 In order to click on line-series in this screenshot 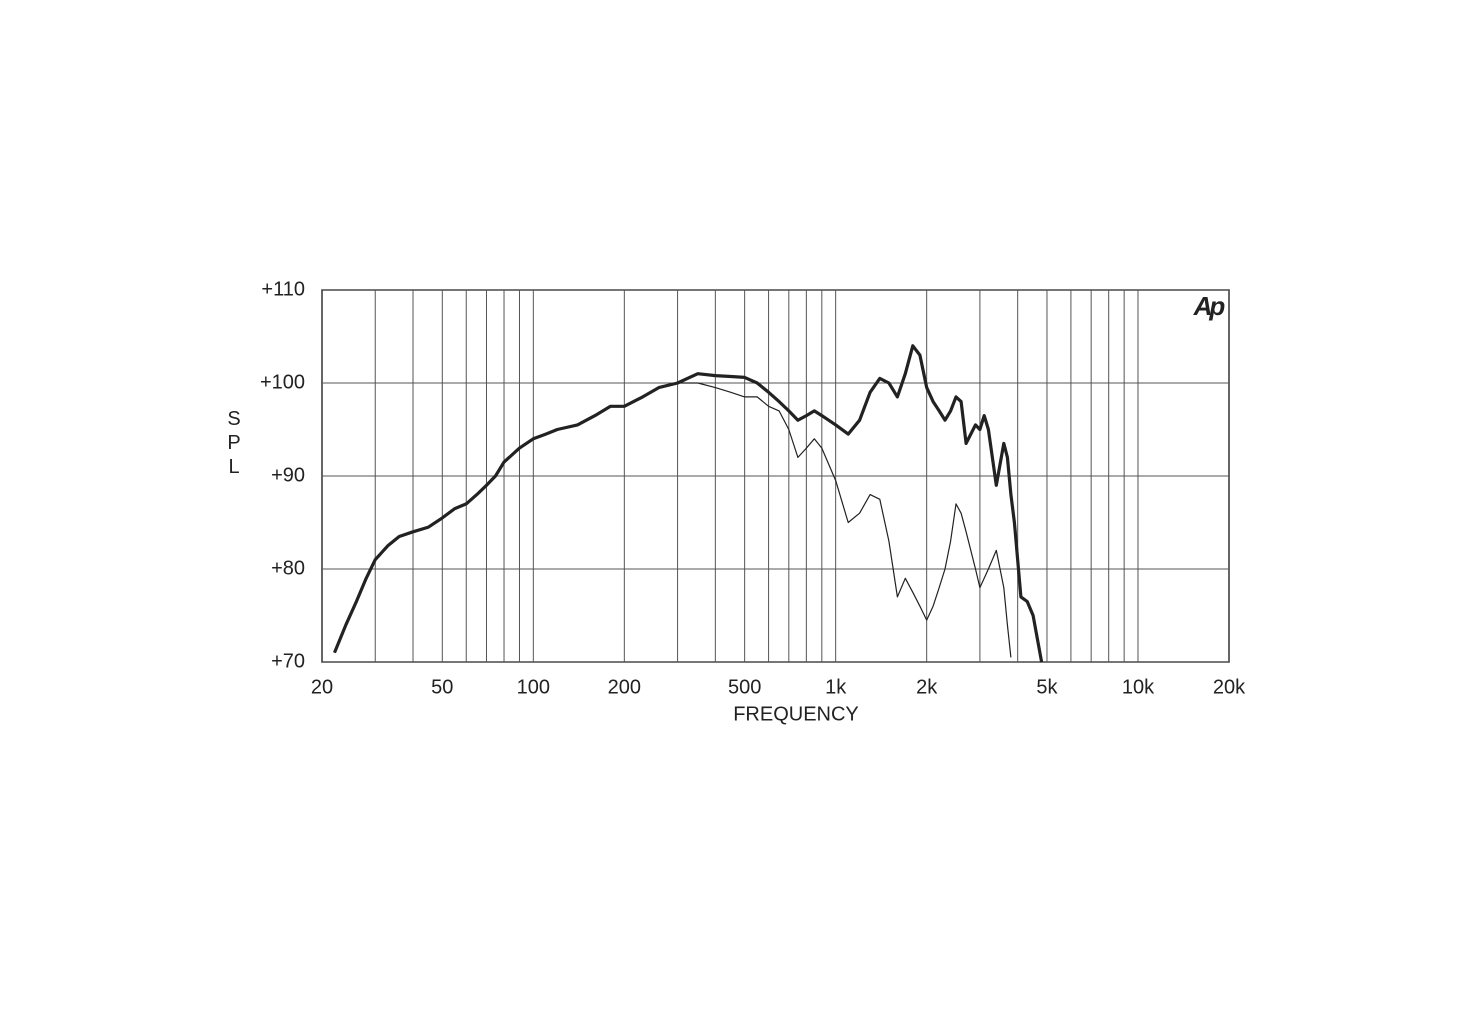, I will do `click(672, 520)`.